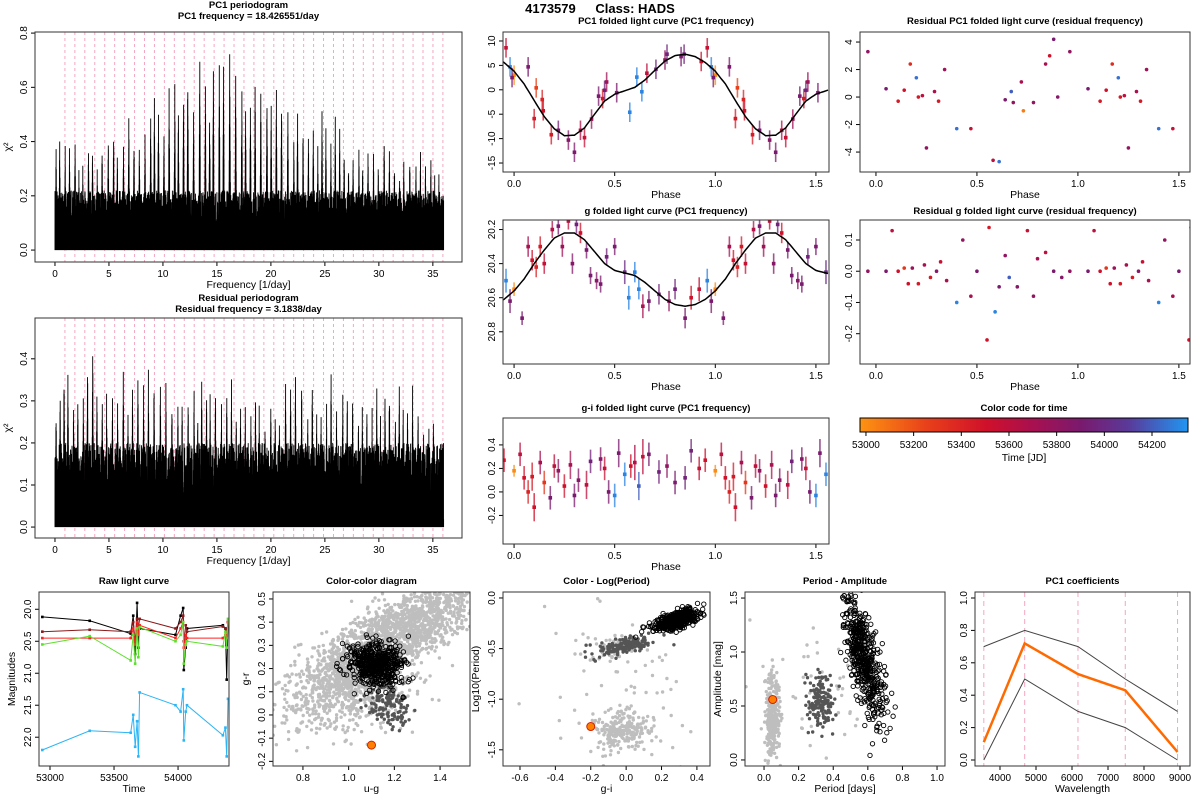 This screenshot has height=800, width=1200. Describe the element at coordinates (849, 124) in the screenshot. I see `y-tick-label: -2` at that location.